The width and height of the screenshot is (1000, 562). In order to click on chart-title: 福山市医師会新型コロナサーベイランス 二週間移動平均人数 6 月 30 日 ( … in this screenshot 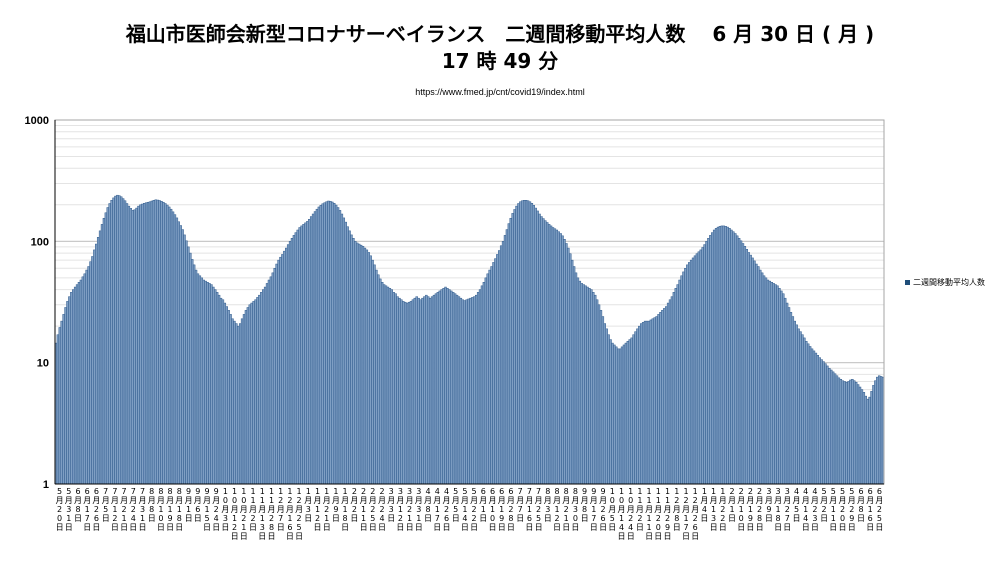, I will do `click(500, 34)`.